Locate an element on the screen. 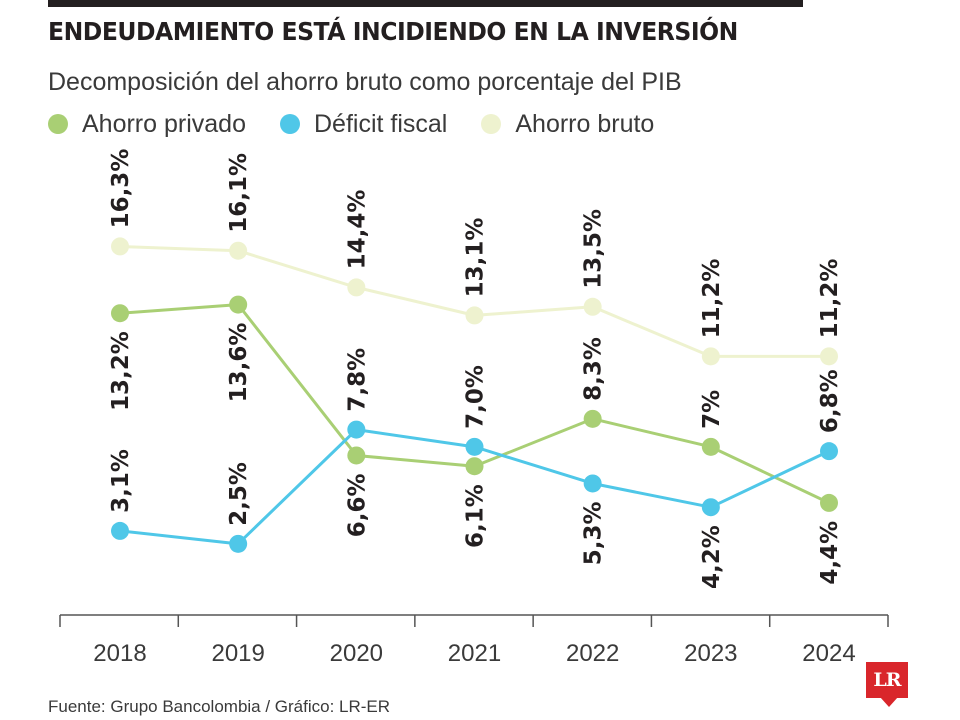 The image size is (960, 720). legend-label: Ahorro privado is located at coordinates (164, 123).